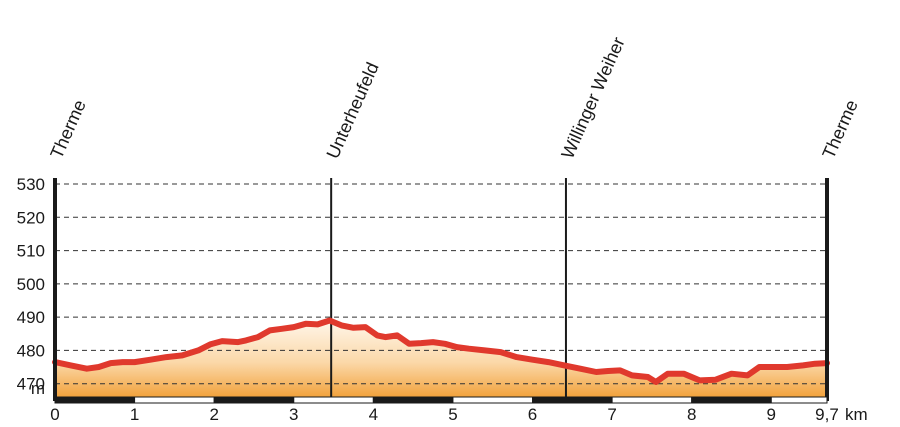 The image size is (900, 427). Describe the element at coordinates (771, 414) in the screenshot. I see `x-tick-label: 9` at that location.